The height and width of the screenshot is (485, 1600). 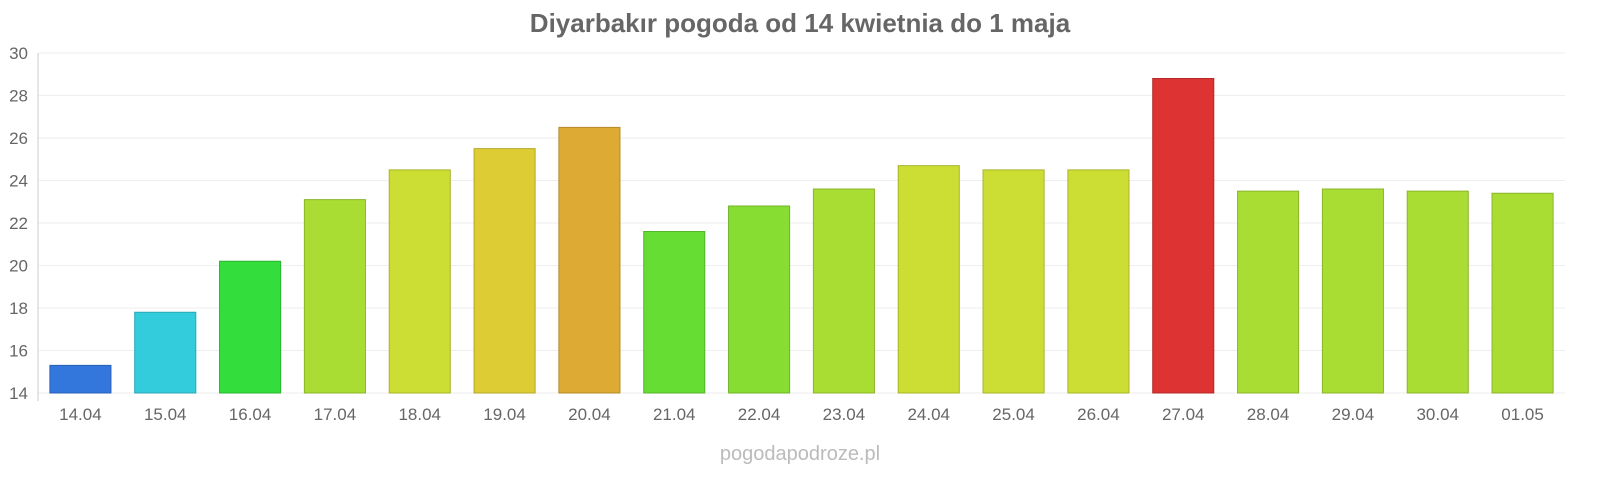 What do you see at coordinates (80, 414) in the screenshot?
I see `x-tick-label: 14.04` at bounding box center [80, 414].